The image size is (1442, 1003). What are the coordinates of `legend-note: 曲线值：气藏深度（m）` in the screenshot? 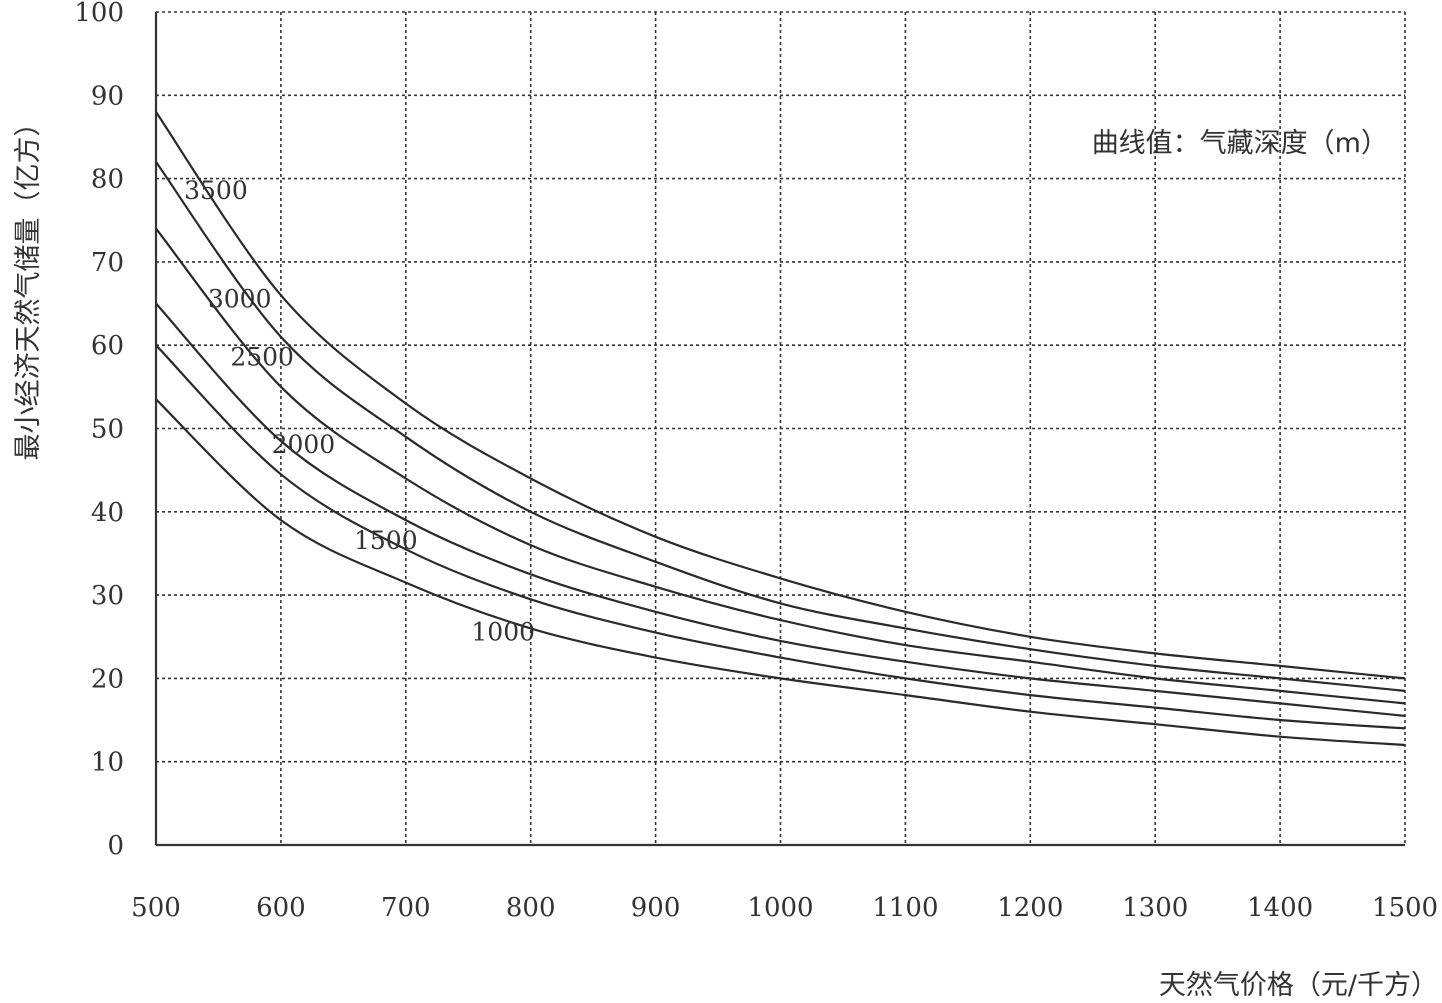 It's located at (1240, 143).